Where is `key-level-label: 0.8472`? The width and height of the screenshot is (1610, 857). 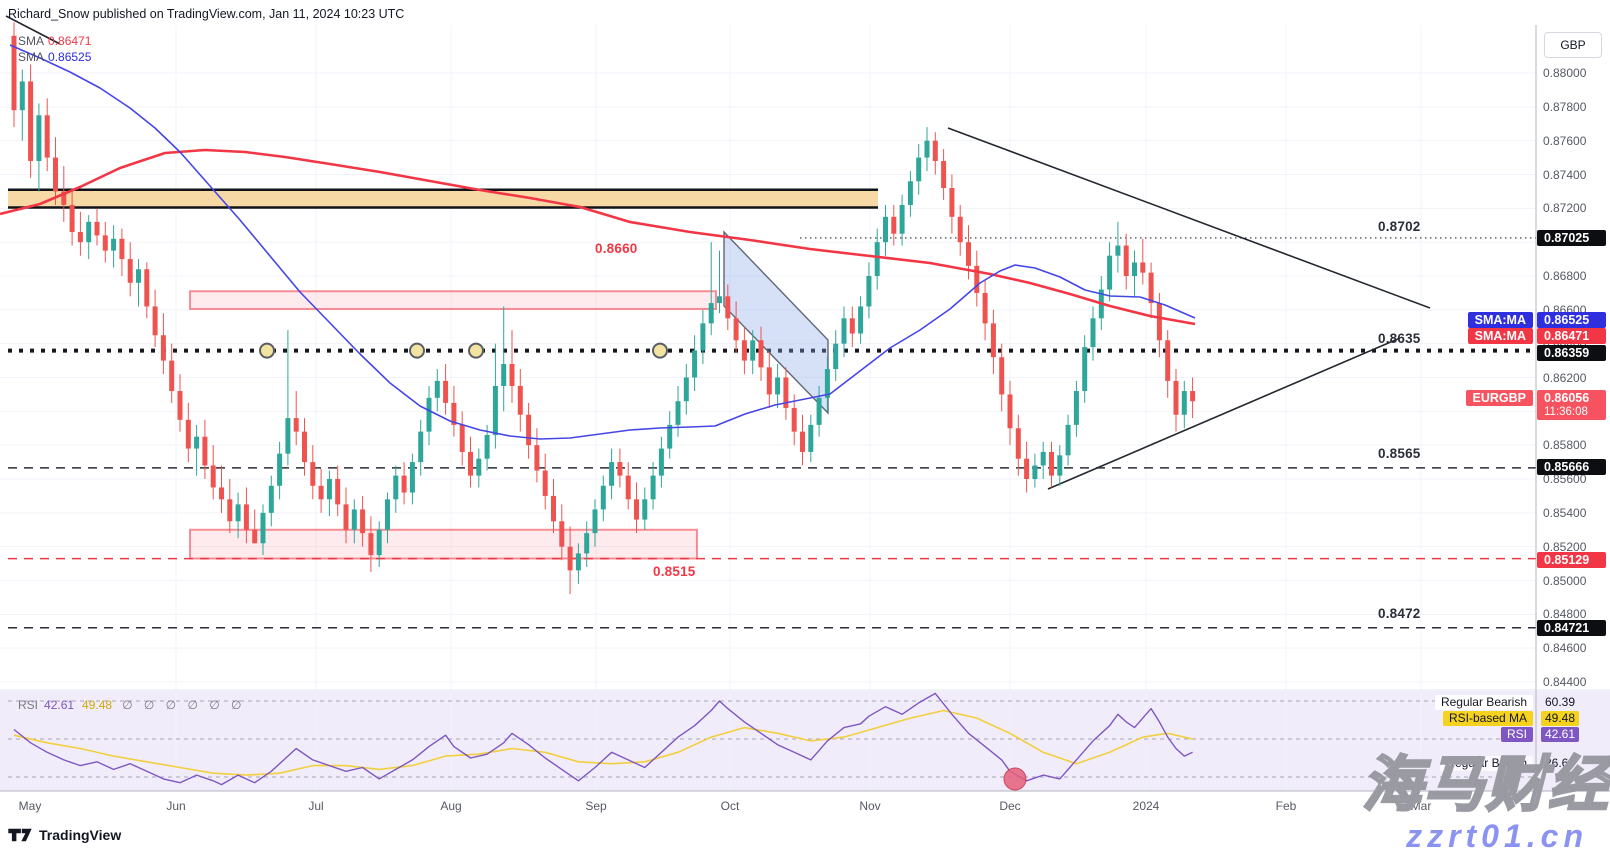 key-level-label: 0.8472 is located at coordinates (1399, 613).